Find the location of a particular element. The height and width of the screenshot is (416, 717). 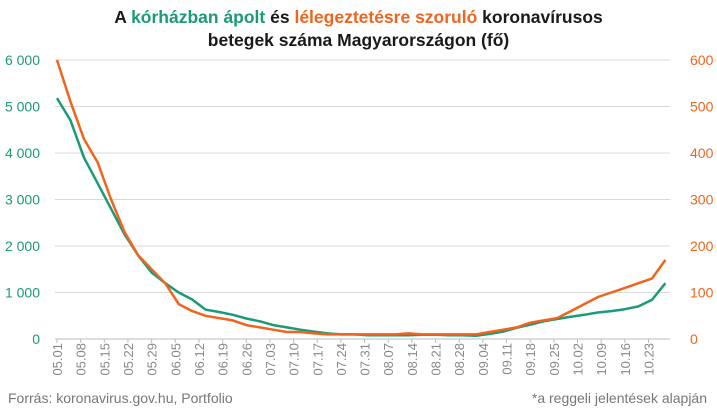

x-tick-label: 05.29 is located at coordinates (152, 359).